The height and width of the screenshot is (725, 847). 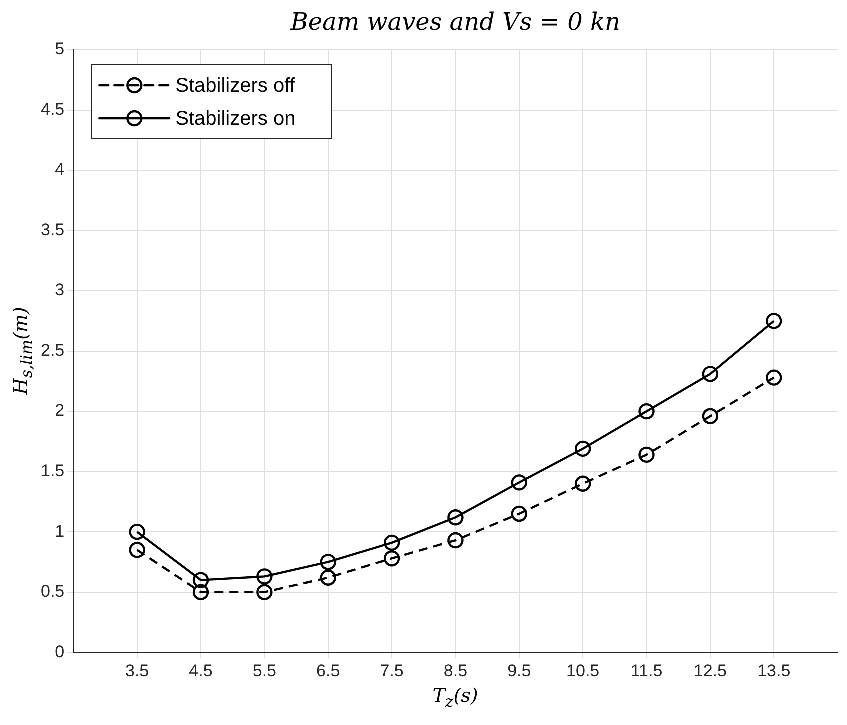 What do you see at coordinates (583, 670) in the screenshot?
I see `x-tick-label: 10.5` at bounding box center [583, 670].